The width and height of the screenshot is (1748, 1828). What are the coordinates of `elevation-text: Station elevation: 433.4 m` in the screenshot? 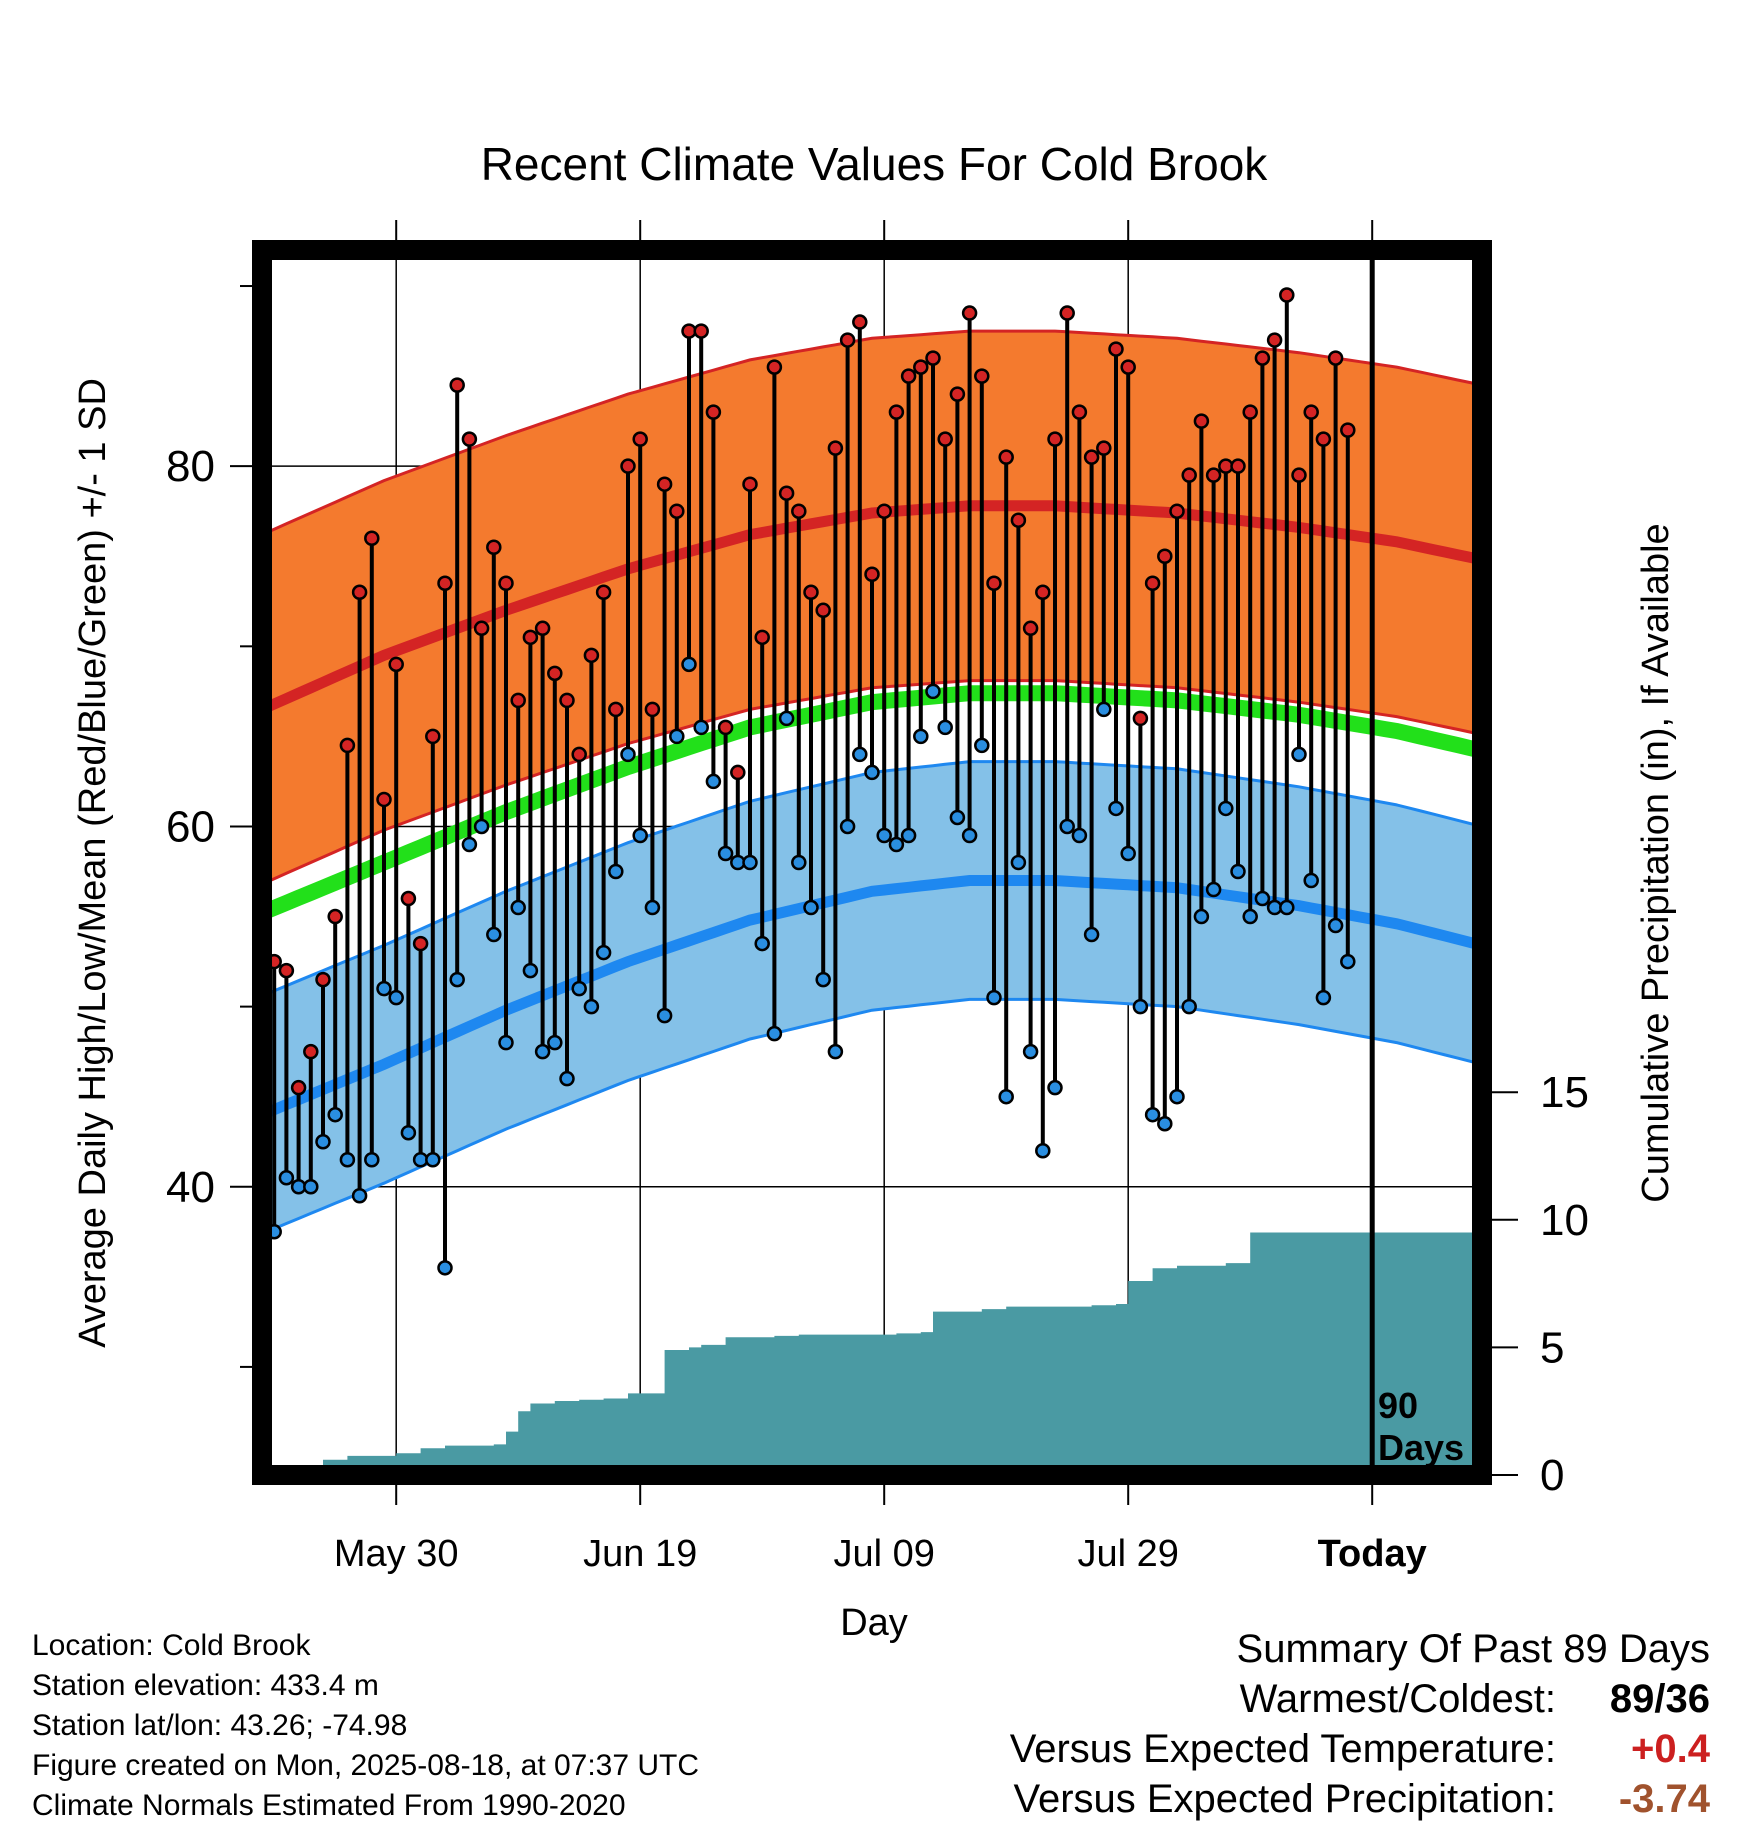 It's located at (205, 1685).